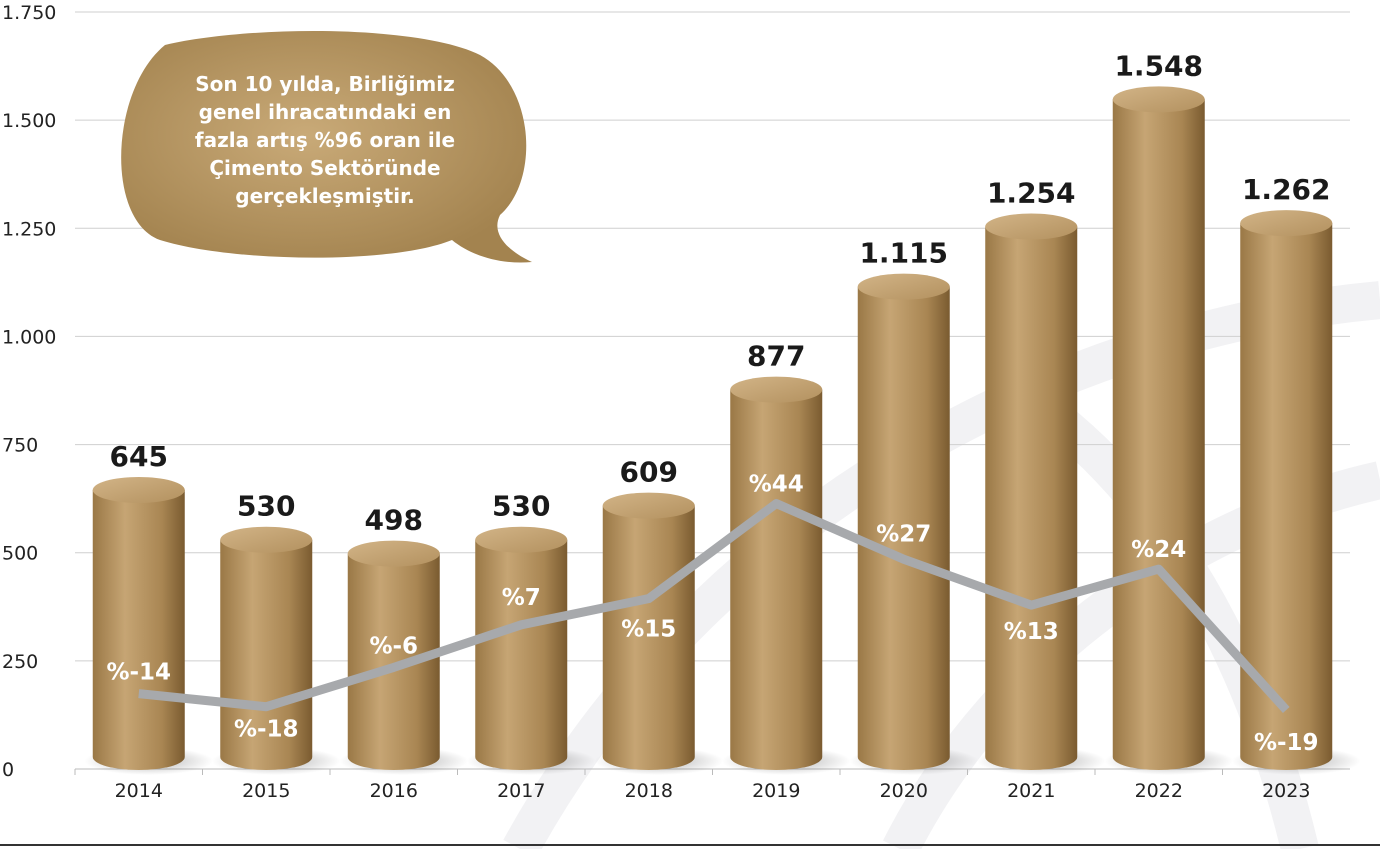  What do you see at coordinates (776, 485) in the screenshot?
I see `line-label: %44` at bounding box center [776, 485].